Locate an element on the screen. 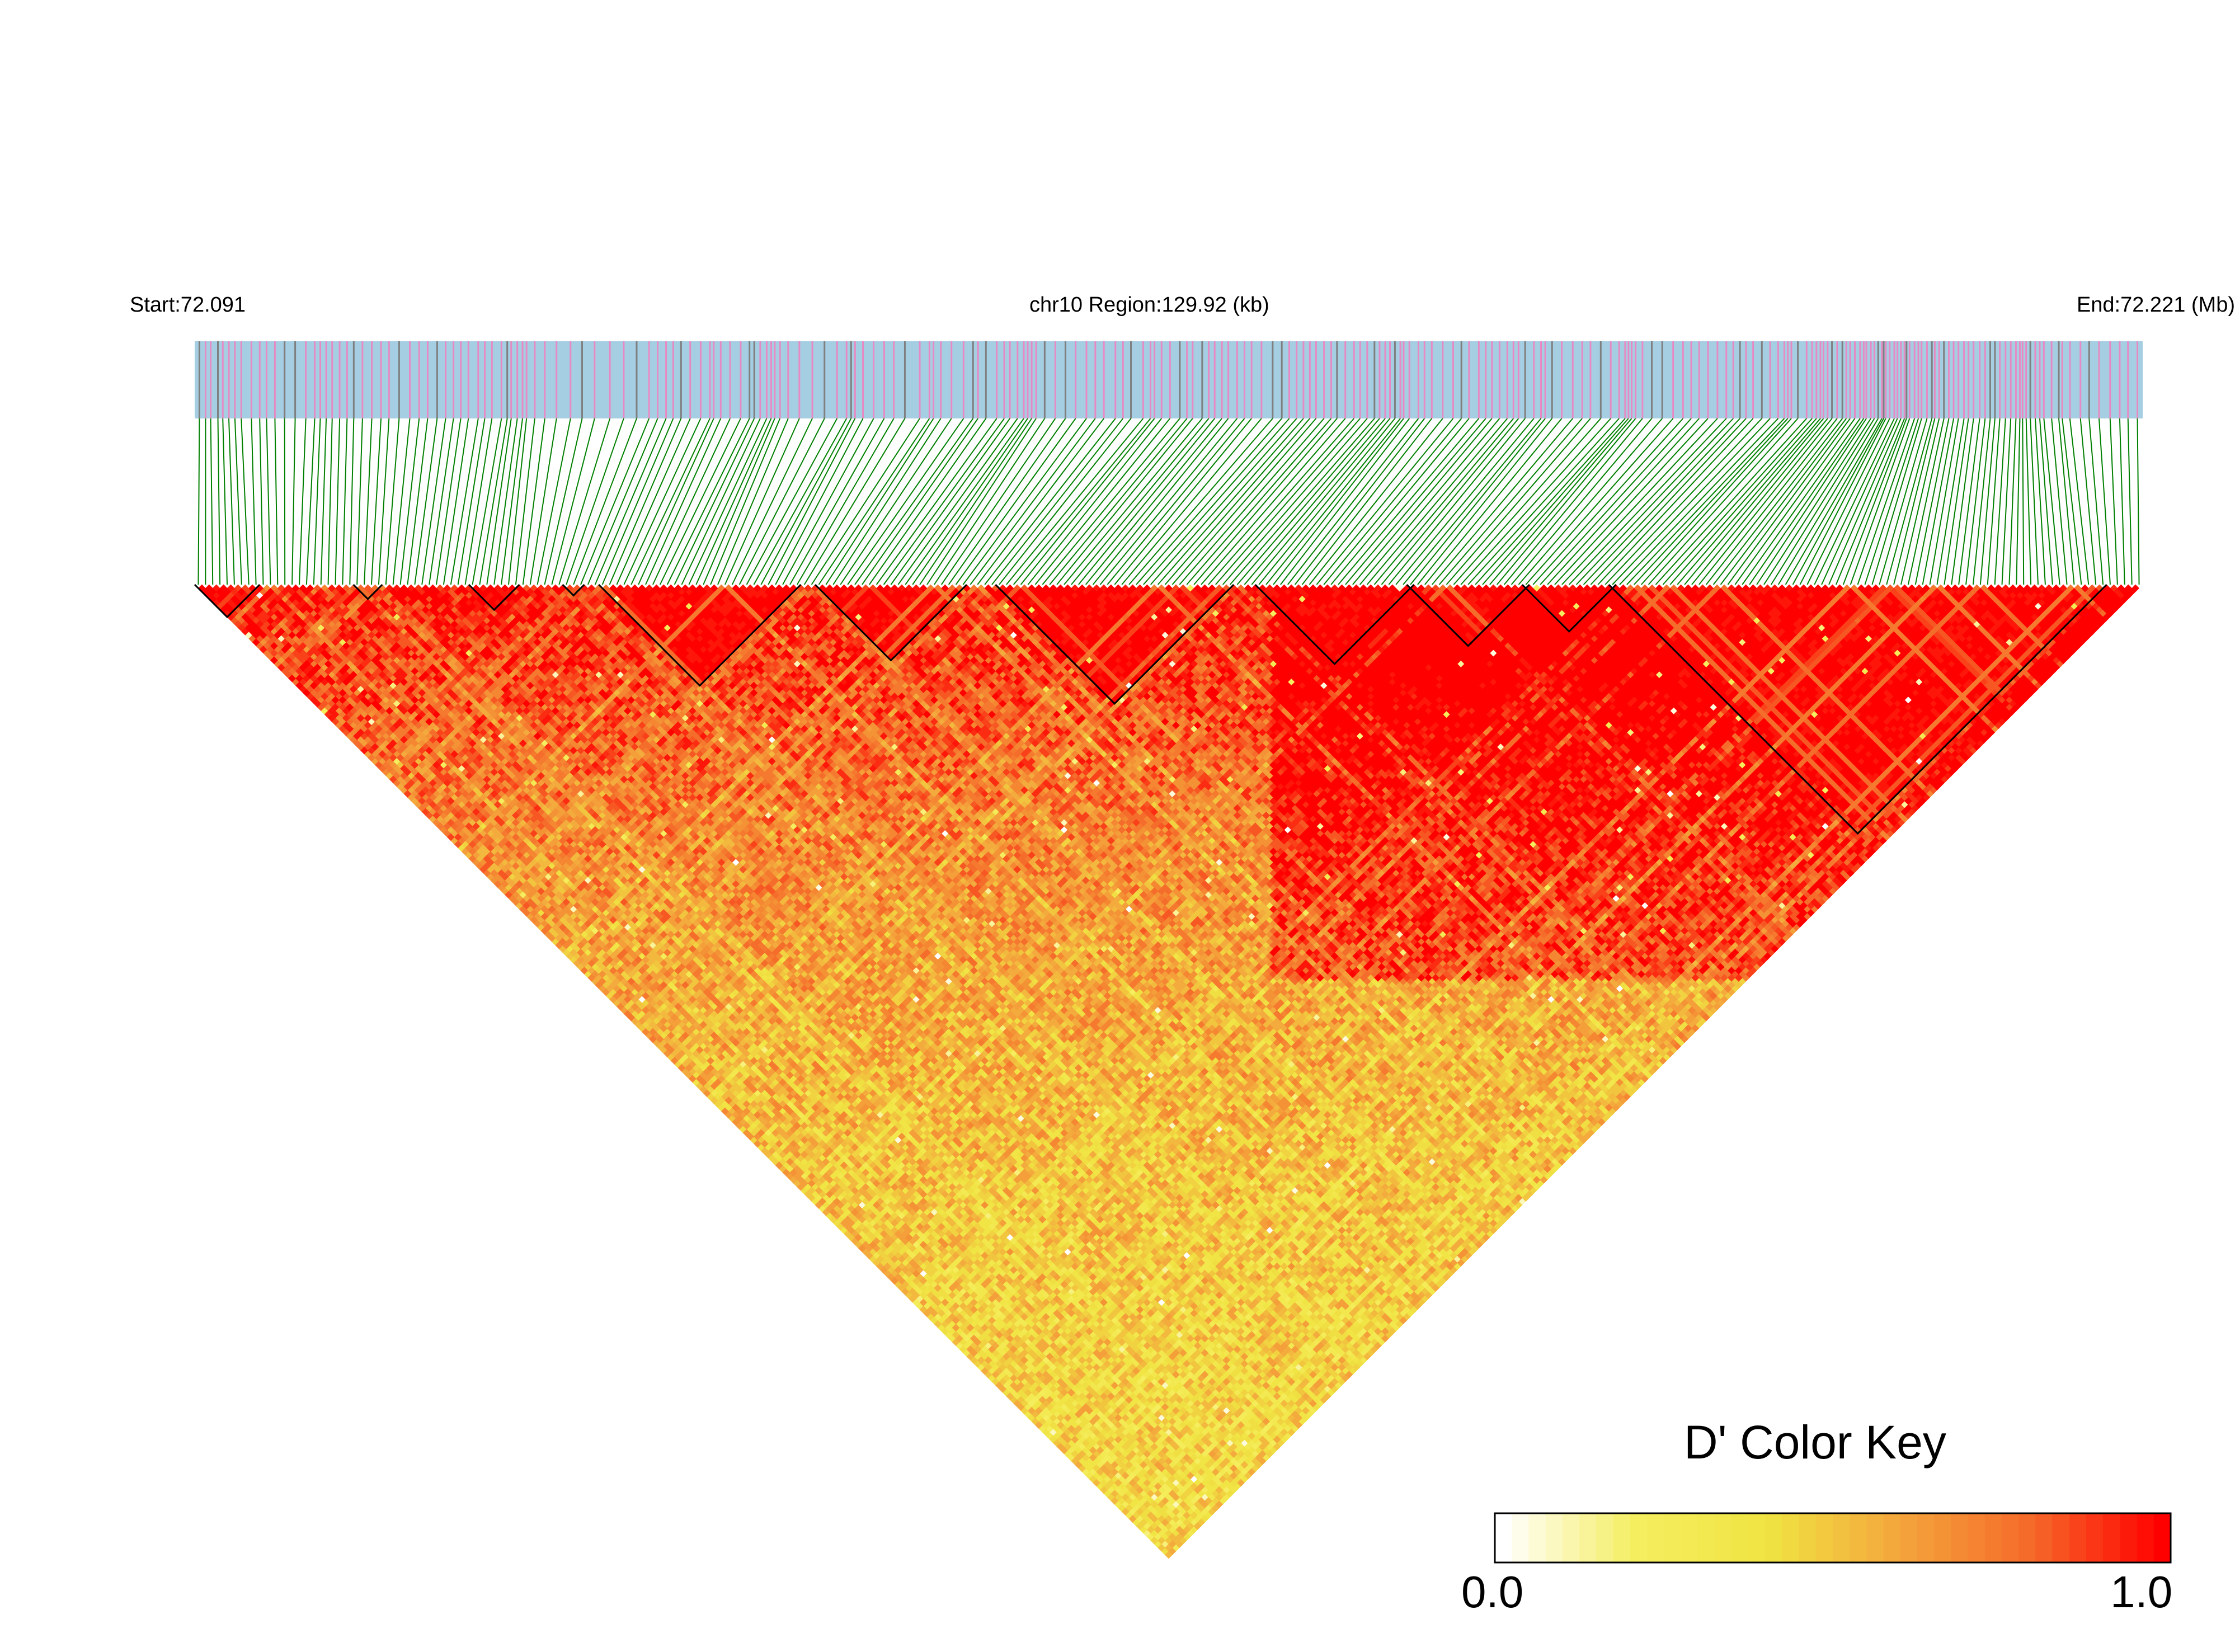 This screenshot has width=2235, height=1652. snp-position-track is located at coordinates (1169, 379).